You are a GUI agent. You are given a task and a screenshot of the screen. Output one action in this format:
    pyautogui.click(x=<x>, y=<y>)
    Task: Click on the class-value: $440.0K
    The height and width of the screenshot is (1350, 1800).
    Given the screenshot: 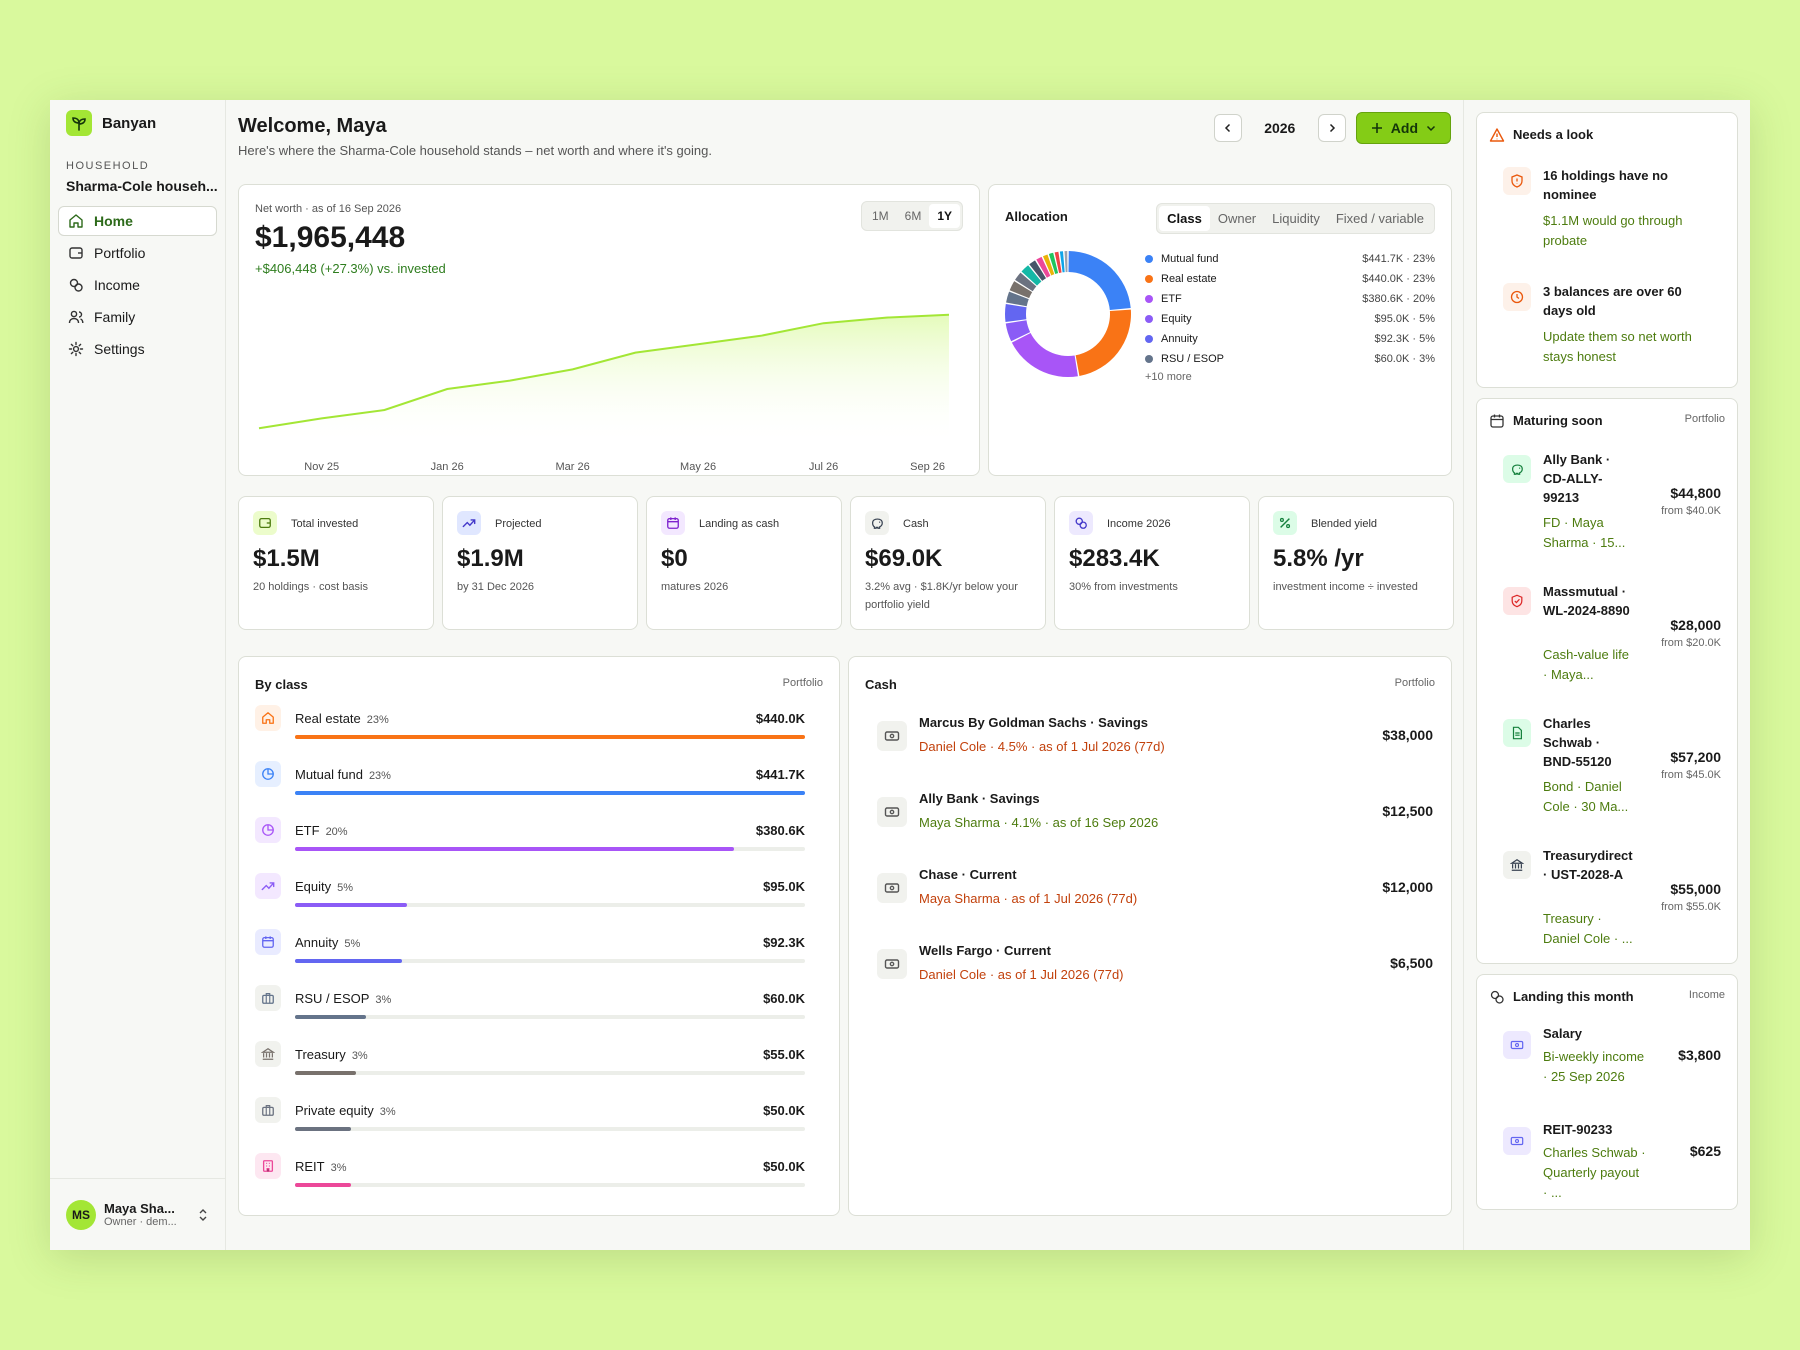 What is the action you would take?
    pyautogui.click(x=780, y=718)
    